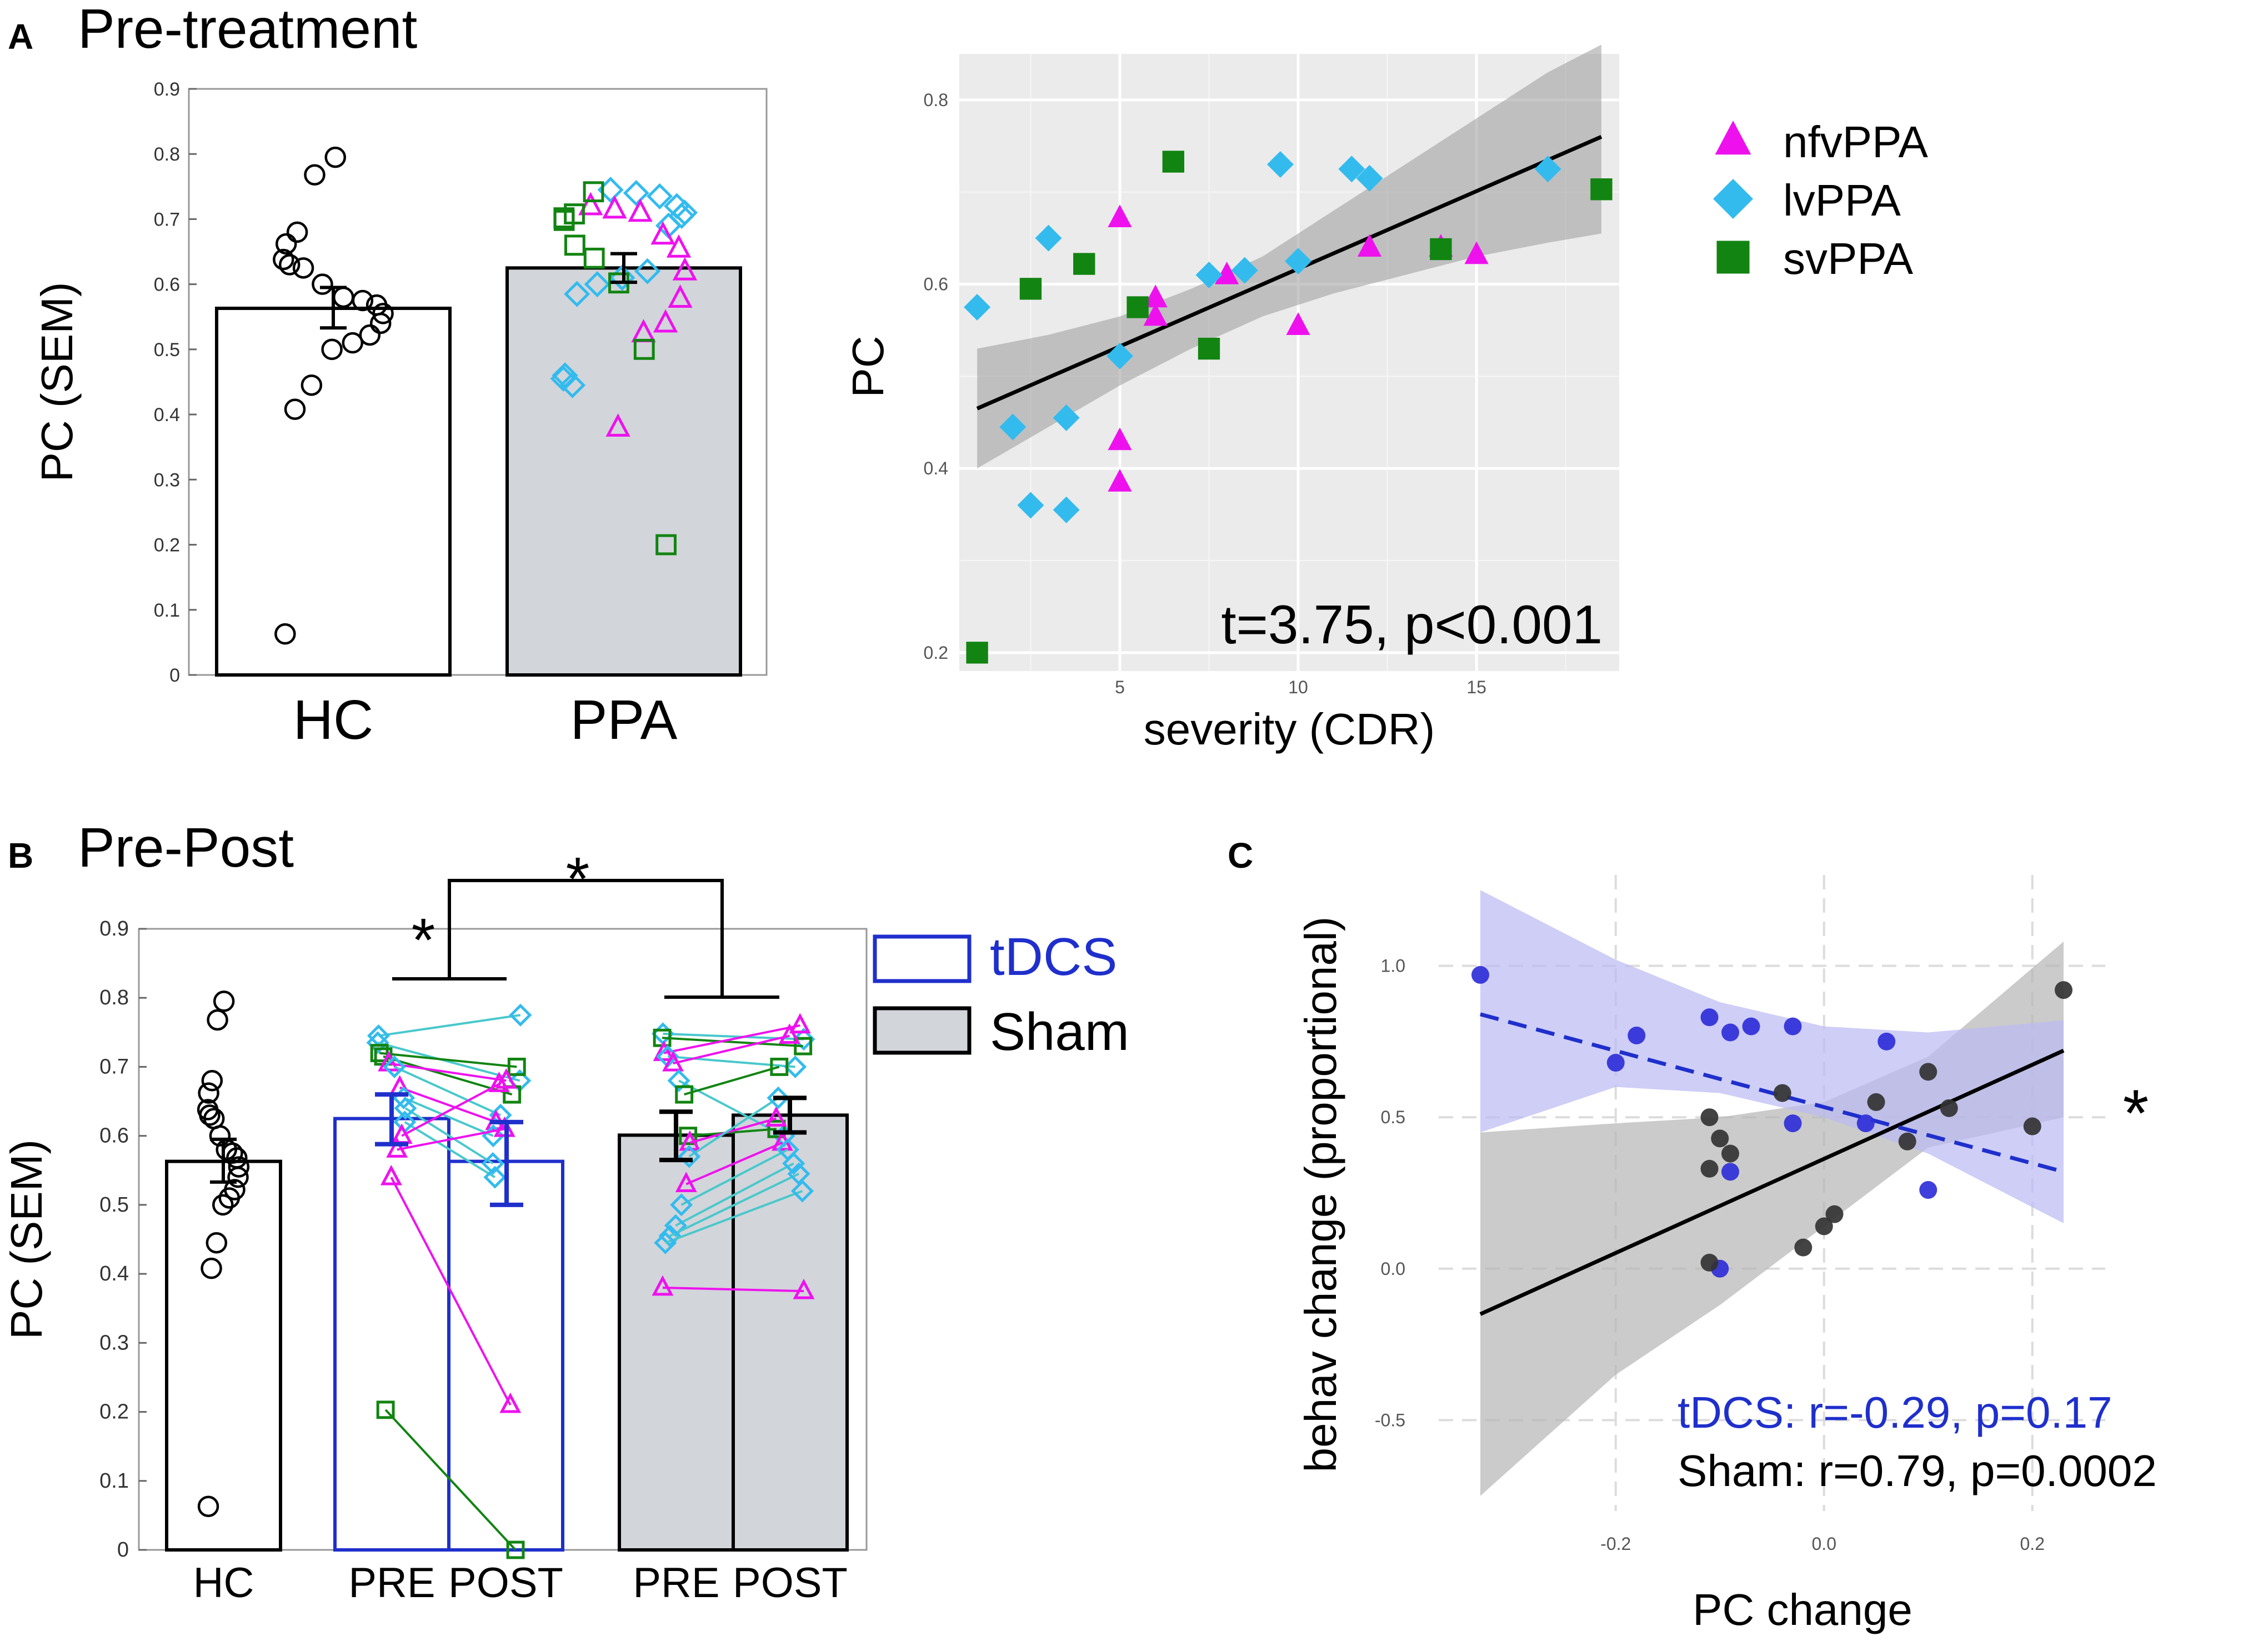 This screenshot has width=2268, height=1641. Describe the element at coordinates (379, 1053) in the screenshot. I see `tdcs-pre-point-sv` at that location.